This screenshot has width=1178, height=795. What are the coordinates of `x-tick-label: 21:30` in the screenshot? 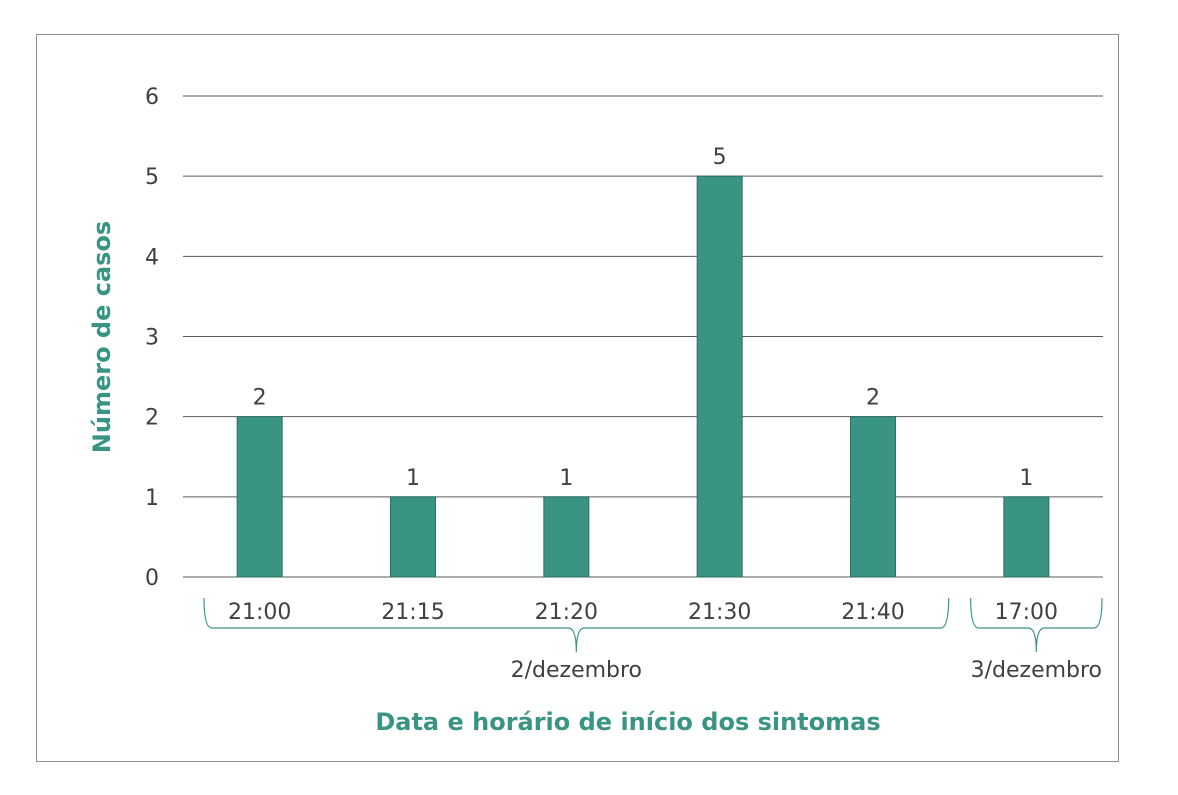 It's located at (719, 612).